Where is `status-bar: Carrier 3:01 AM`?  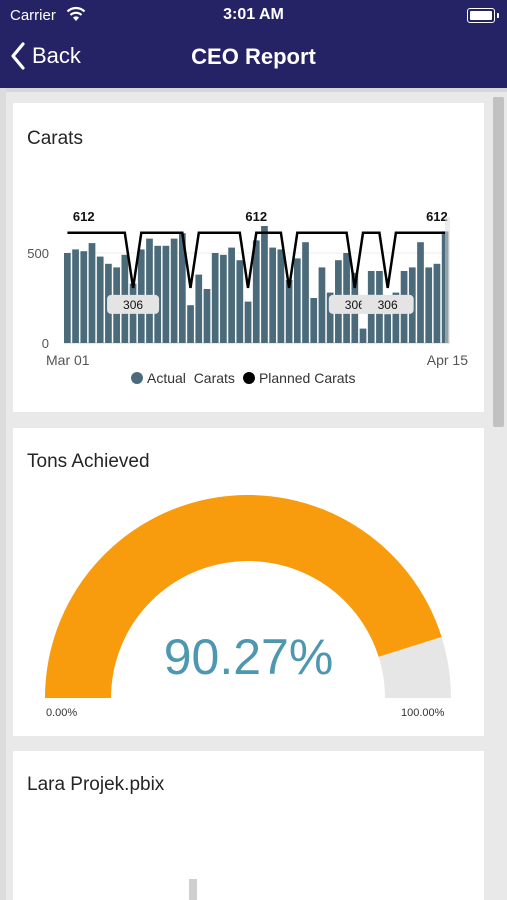 status-bar: Carrier 3:01 AM is located at coordinates (253, 15).